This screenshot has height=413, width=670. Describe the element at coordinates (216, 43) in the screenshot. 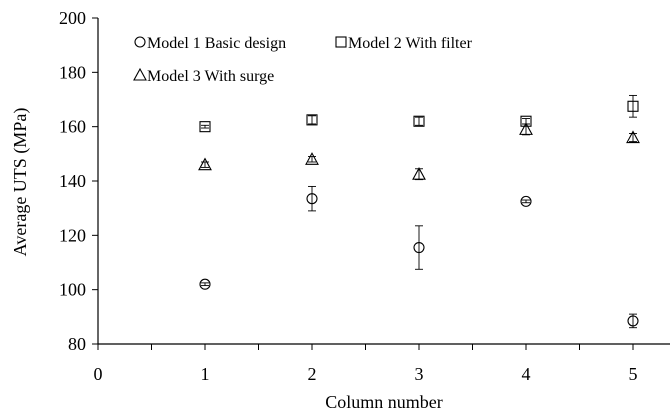

I see `legend-label: Model 1 Basic design` at that location.